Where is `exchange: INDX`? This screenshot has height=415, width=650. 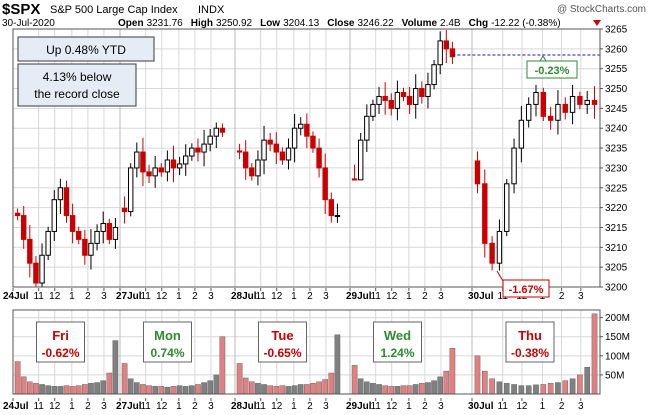
exchange: INDX is located at coordinates (211, 10).